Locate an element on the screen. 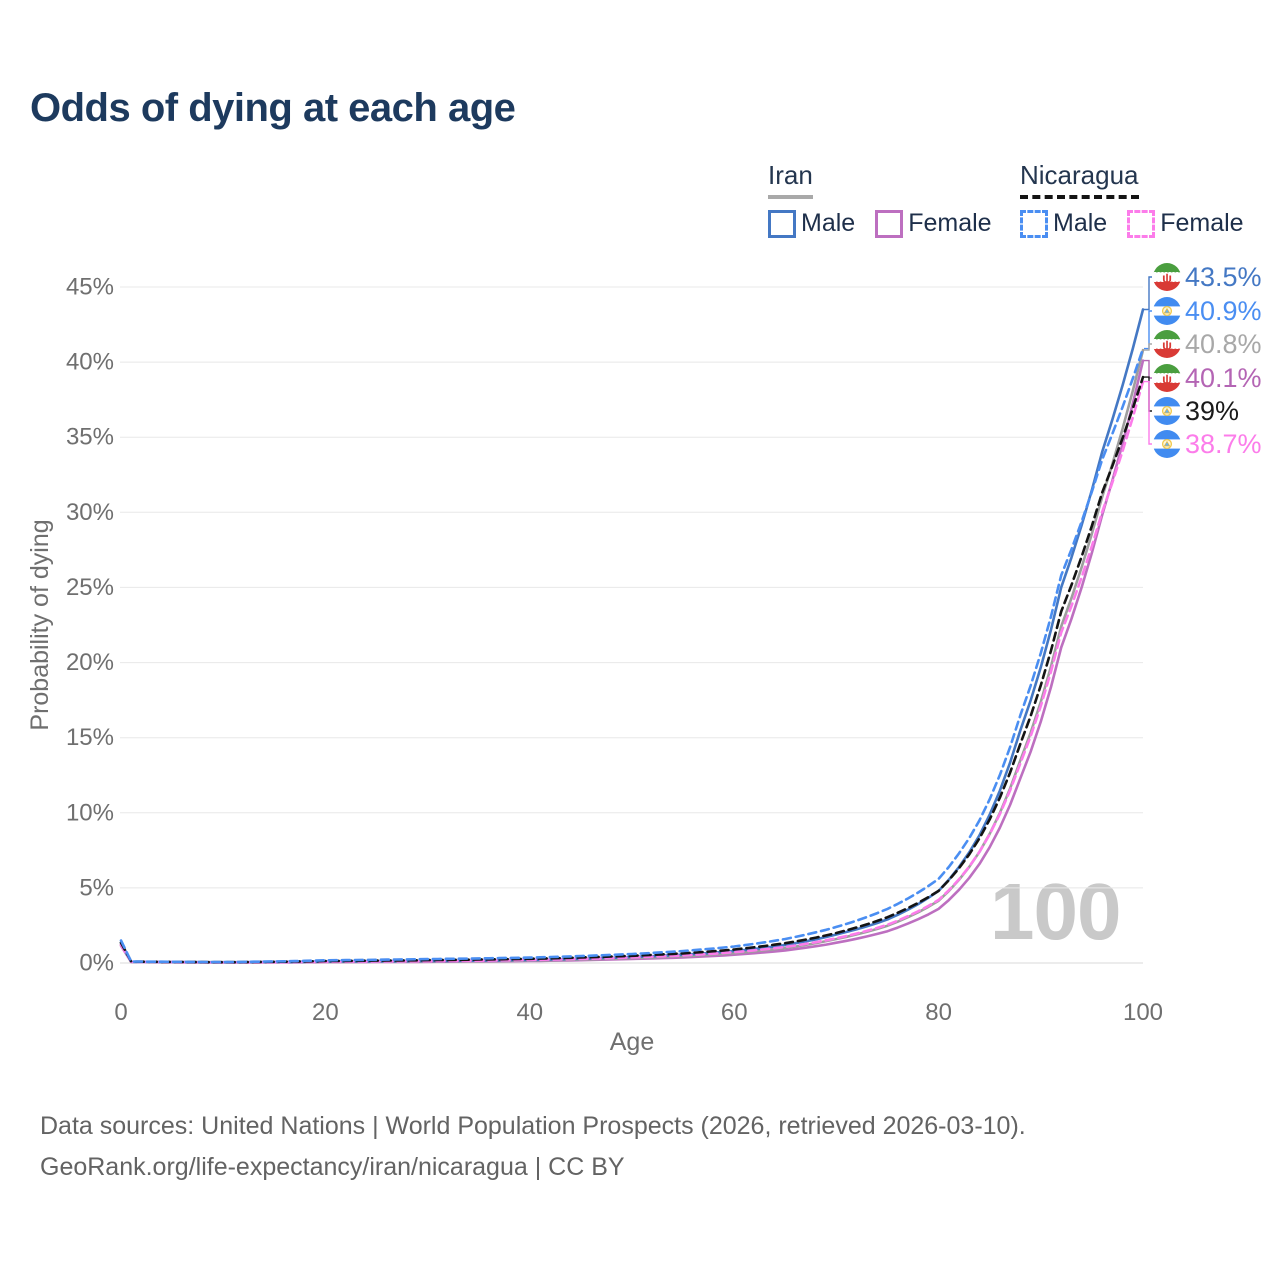  end-label-value-nicaragua-male: 40.9% is located at coordinates (1223, 311).